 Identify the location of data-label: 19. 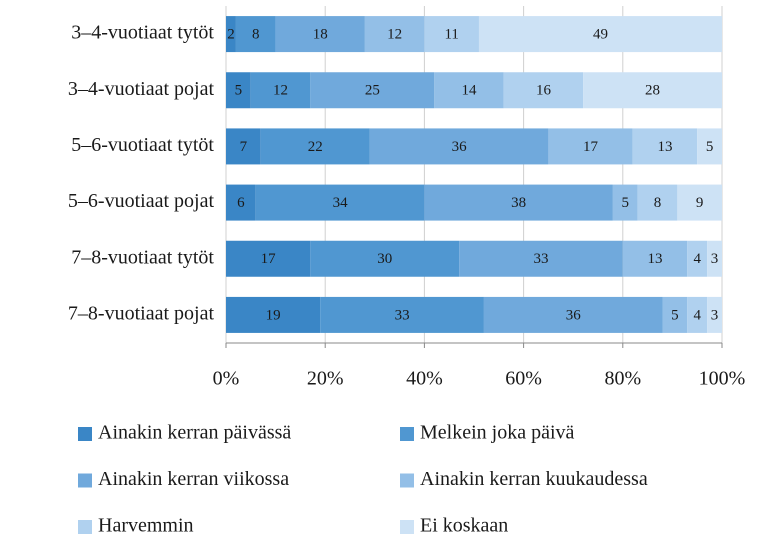
(273, 315).